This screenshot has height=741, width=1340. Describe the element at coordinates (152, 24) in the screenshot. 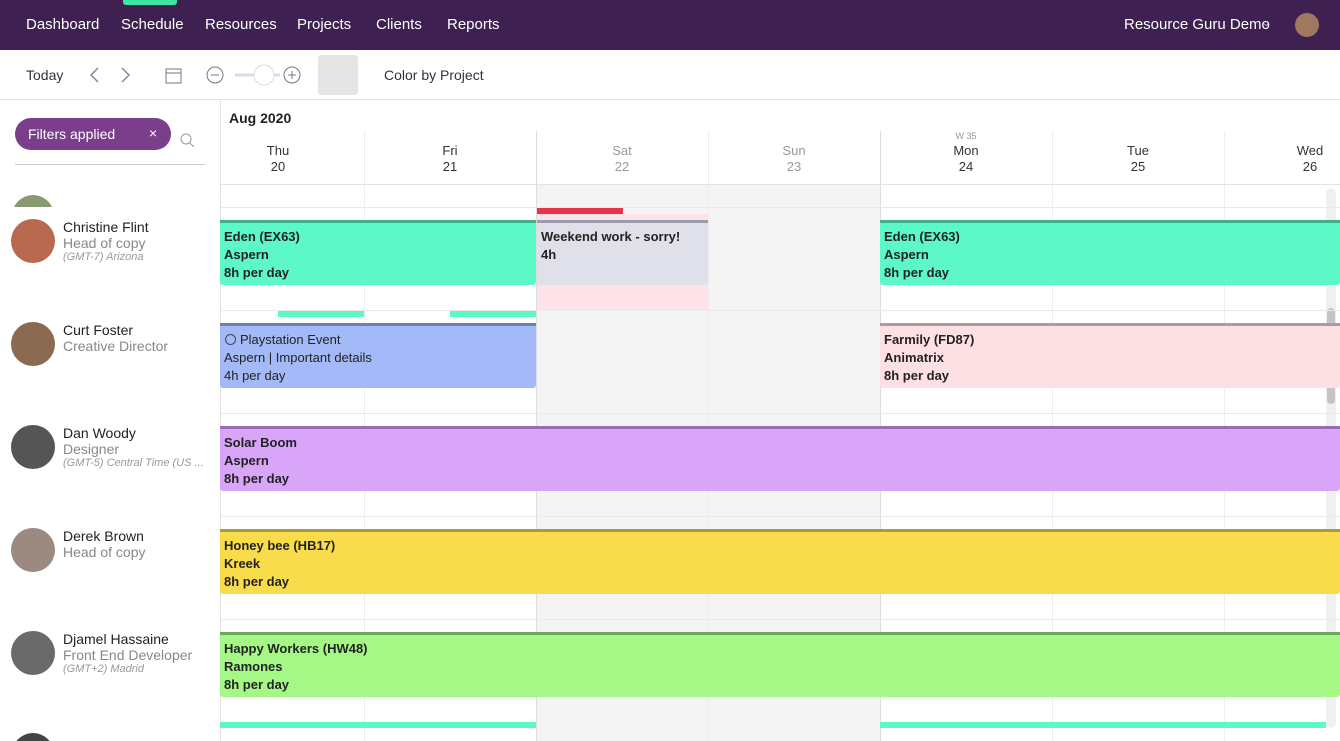

I see `nav-item: Schedule` at that location.